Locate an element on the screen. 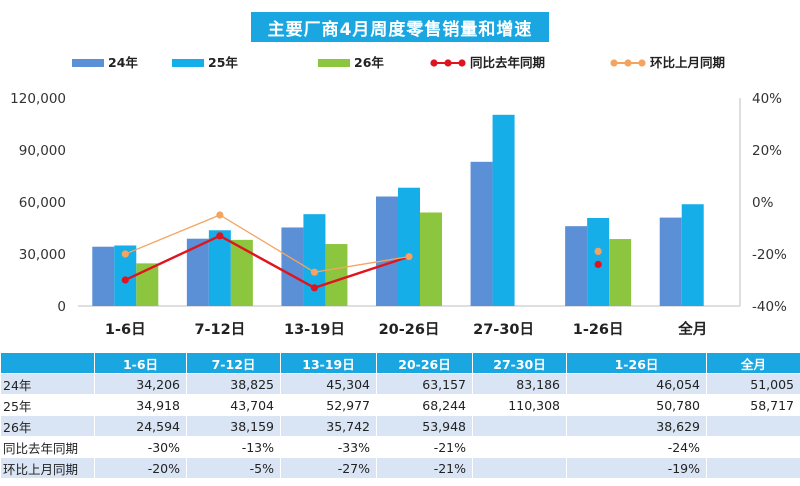 This screenshot has height=486, width=800. x-axis: 1-6日 7-12日 13-19日 20-26日 27-30日 1-26日 全月 is located at coordinates (406, 329).